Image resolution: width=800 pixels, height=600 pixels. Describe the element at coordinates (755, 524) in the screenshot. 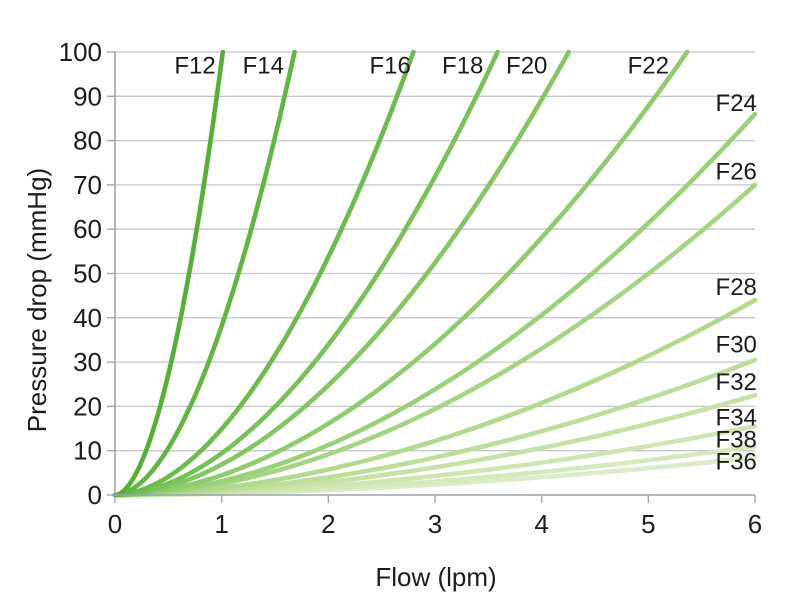

I see `x-tick-label: 6` at that location.